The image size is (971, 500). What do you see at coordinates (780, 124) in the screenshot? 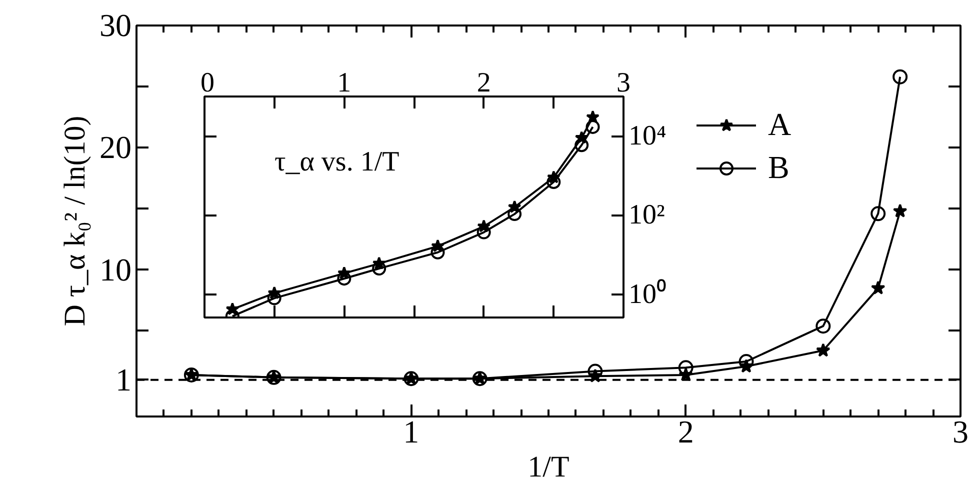
I see `legend-label: A` at bounding box center [780, 124].